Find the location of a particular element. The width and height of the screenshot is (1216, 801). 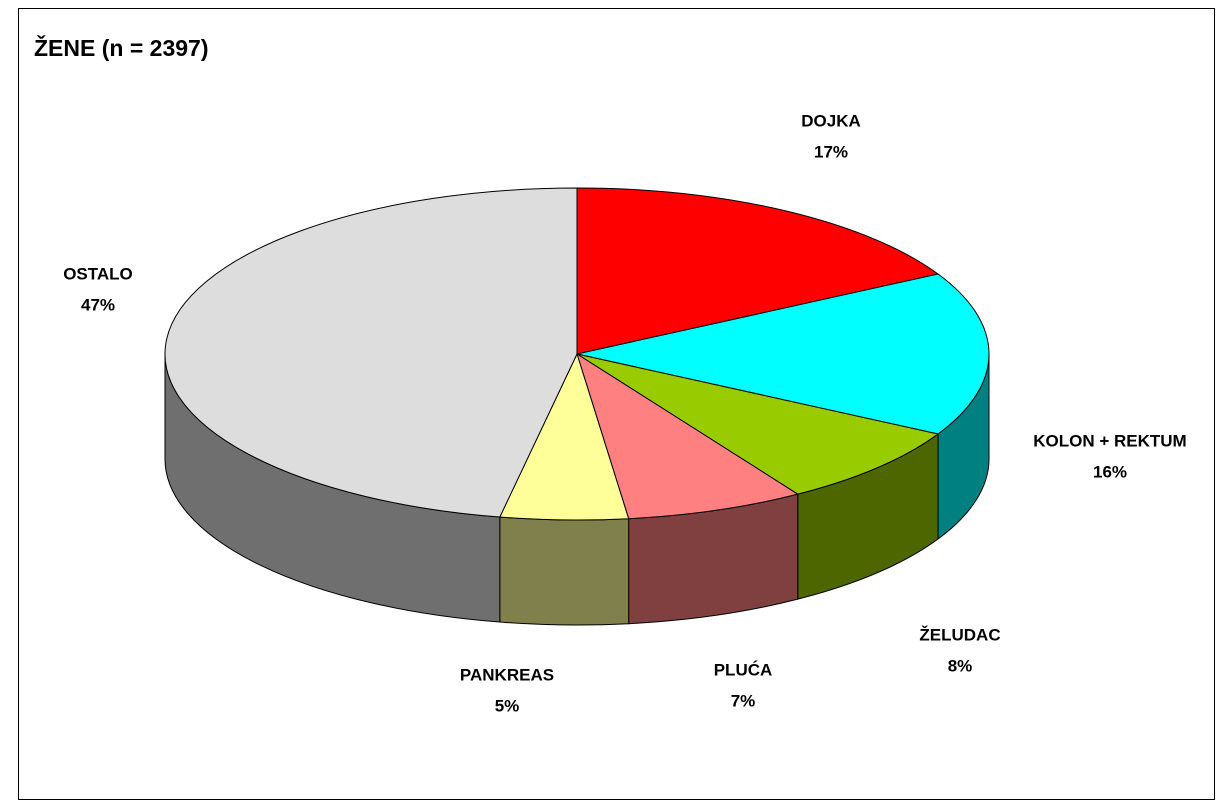

slice-label: ŽELUDAC is located at coordinates (959, 634).